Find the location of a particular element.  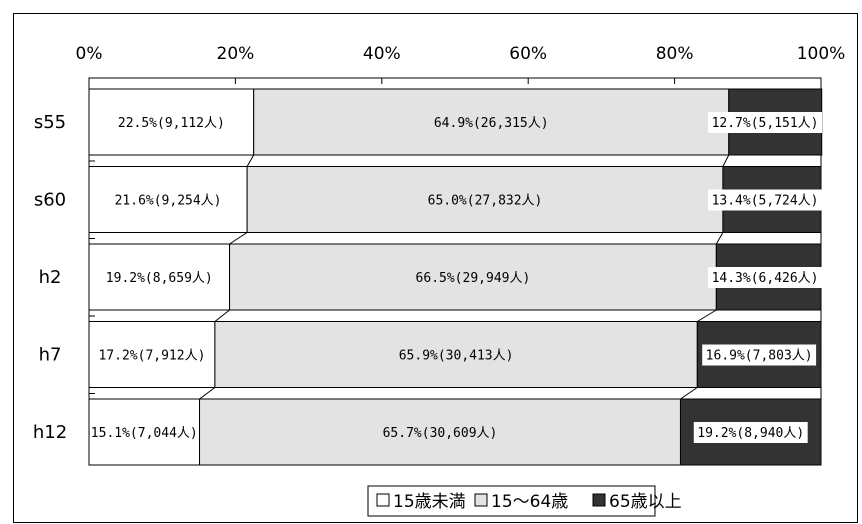

data-label: 13.4%(5,724人) is located at coordinates (765, 201).